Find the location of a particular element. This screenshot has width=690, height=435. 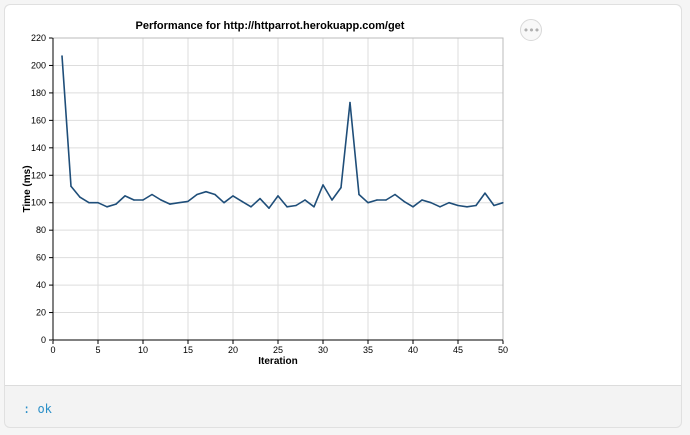

x-tick-label: 30 is located at coordinates (323, 350).